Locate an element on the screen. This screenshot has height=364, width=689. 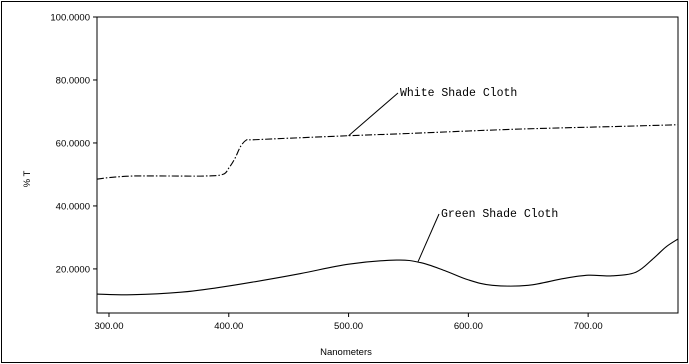
y-tick-label: 80.0000 is located at coordinates (73, 80).